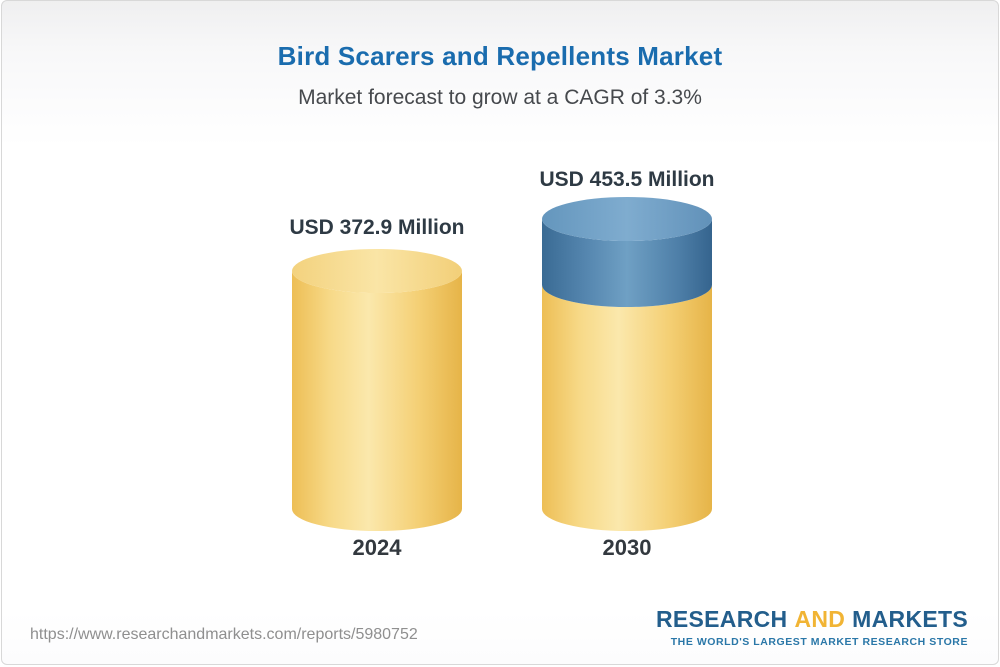 This screenshot has height=667, width=1000. What do you see at coordinates (910, 619) in the screenshot?
I see `logo-word-markets: MARKETS` at bounding box center [910, 619].